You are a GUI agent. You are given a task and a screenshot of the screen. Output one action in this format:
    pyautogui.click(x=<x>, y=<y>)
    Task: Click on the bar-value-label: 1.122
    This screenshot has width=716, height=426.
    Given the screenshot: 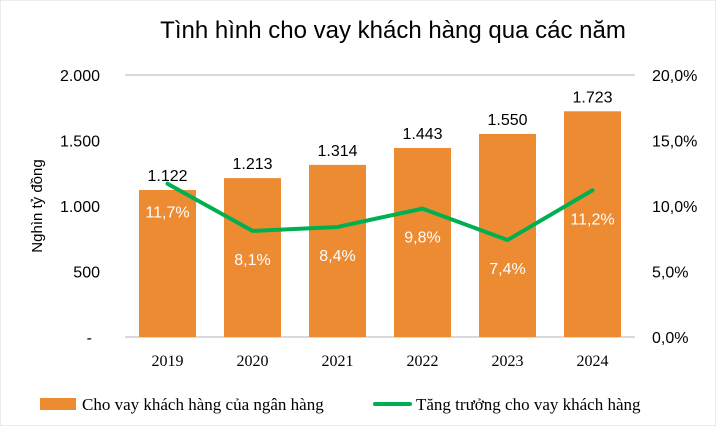 What is the action you would take?
    pyautogui.click(x=167, y=176)
    